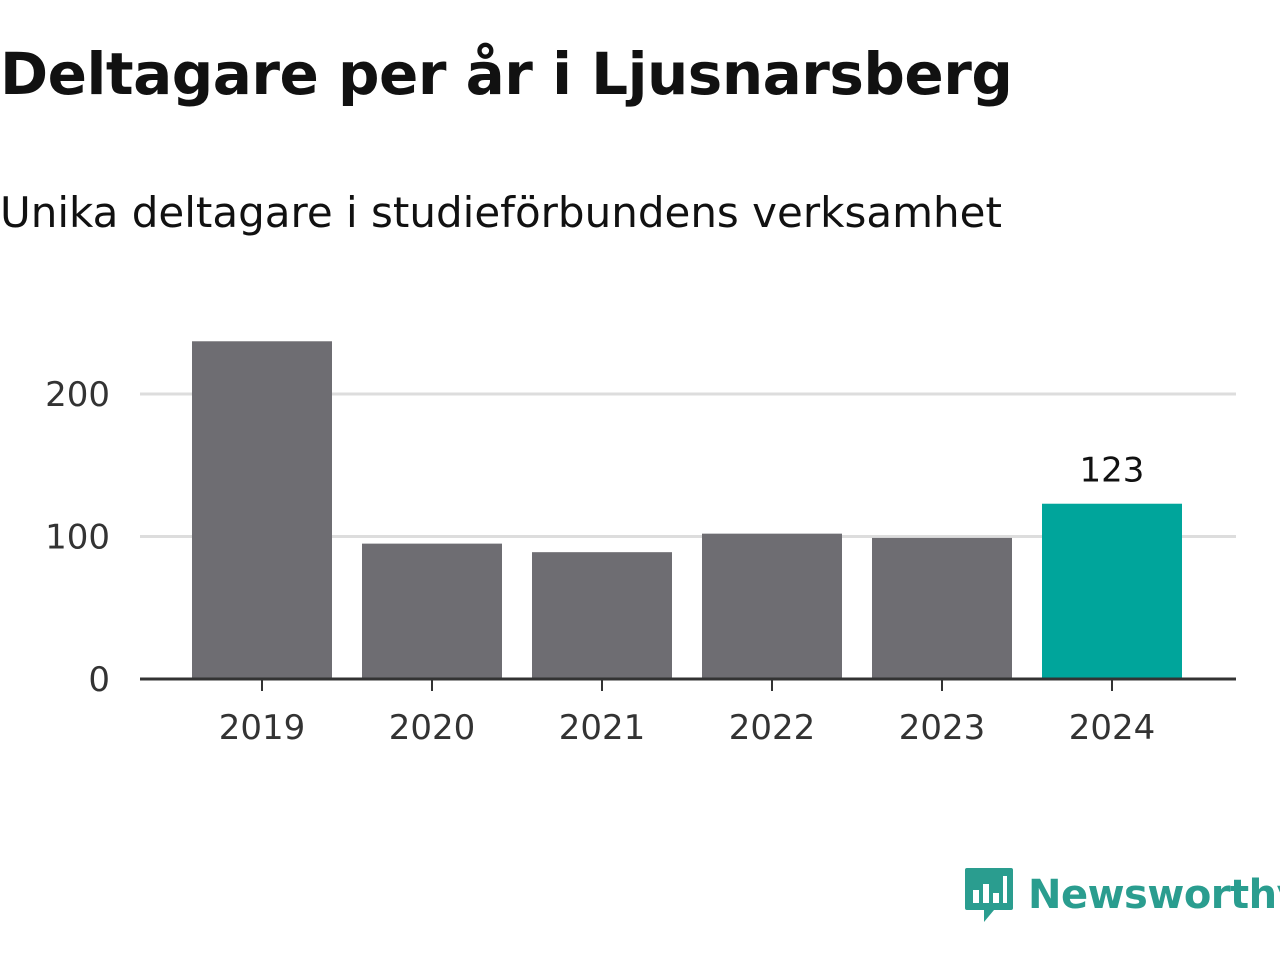 This screenshot has width=1280, height=960. I want to click on x-tick-label: 2020, so click(432, 728).